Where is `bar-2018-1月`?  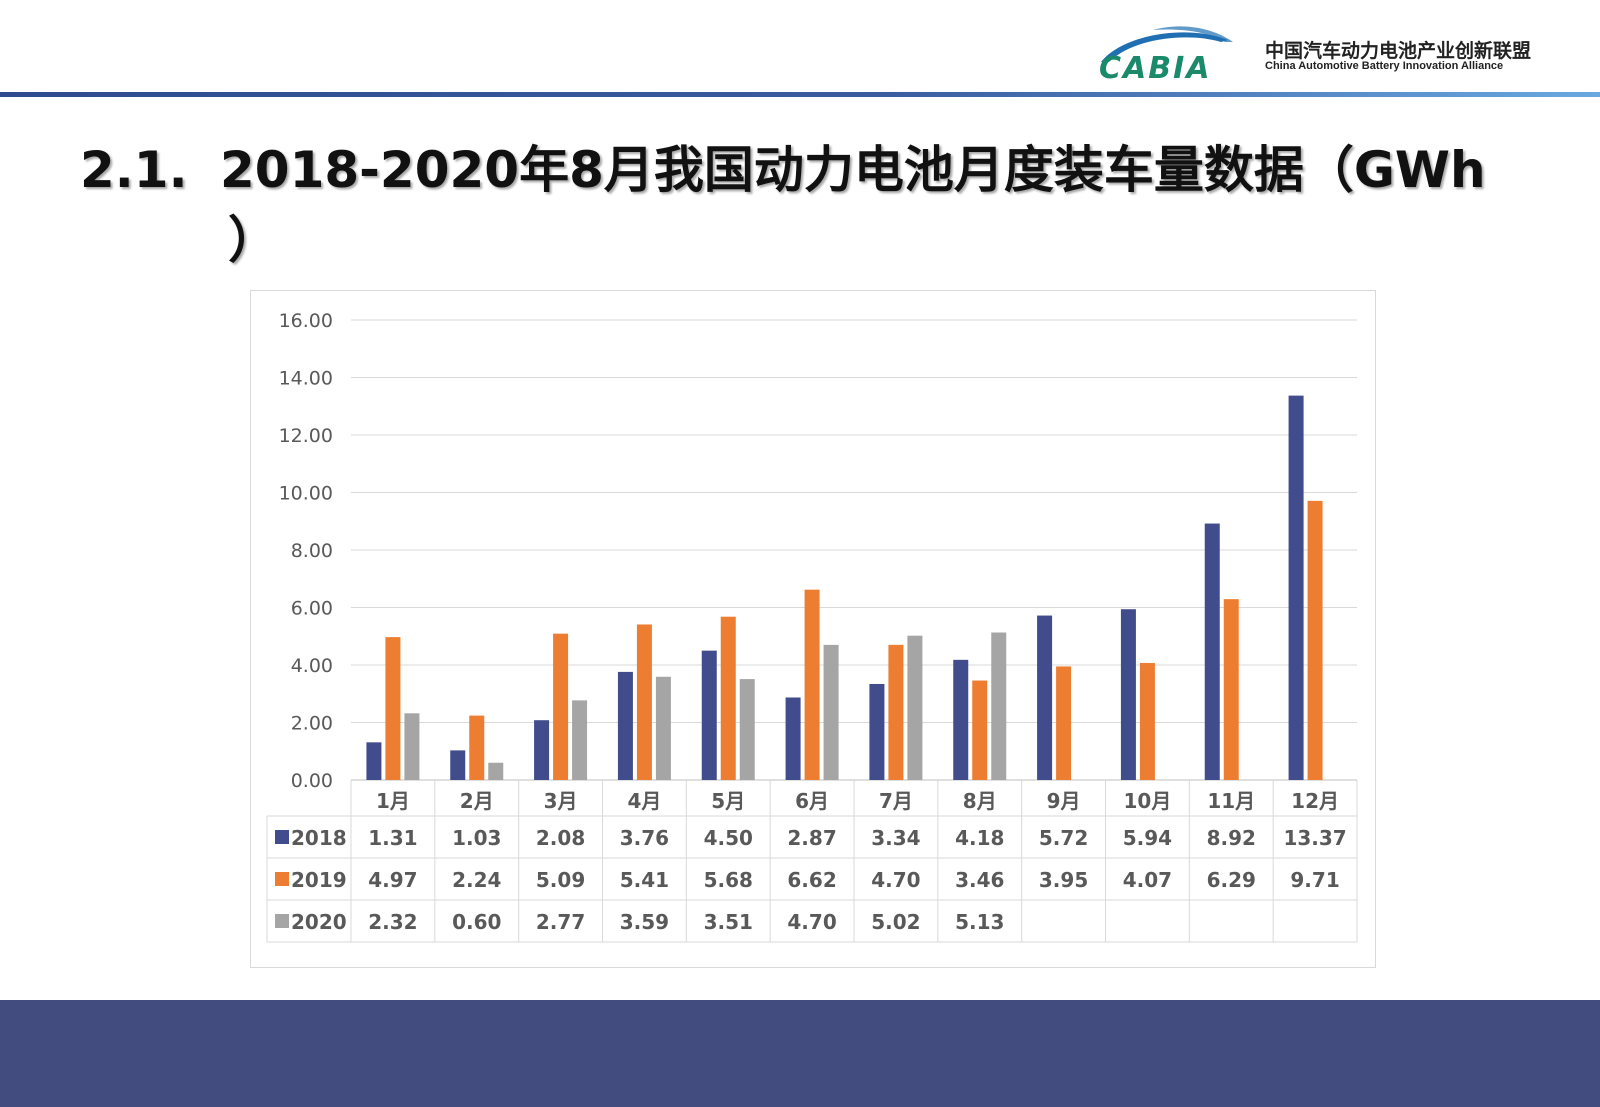 bar-2018-1月 is located at coordinates (374, 761).